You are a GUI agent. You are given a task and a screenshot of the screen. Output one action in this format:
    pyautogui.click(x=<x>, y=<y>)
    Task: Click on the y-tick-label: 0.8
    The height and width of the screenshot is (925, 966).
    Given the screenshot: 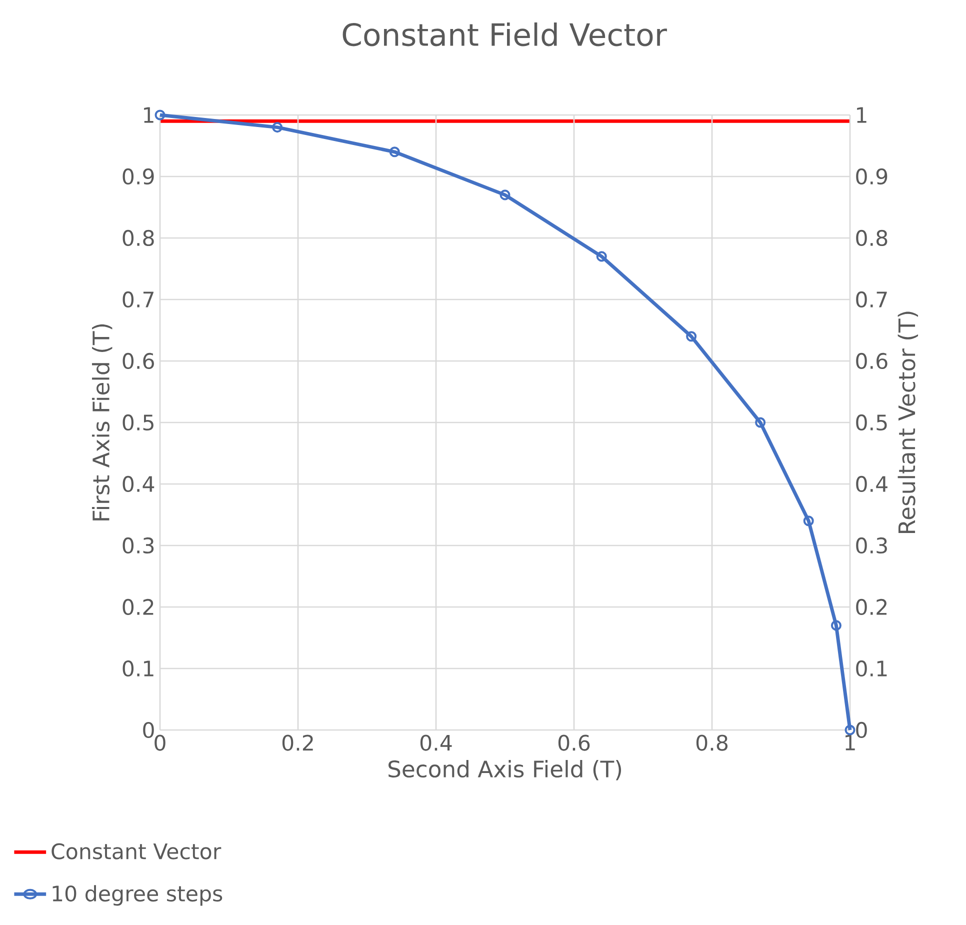 What is the action you would take?
    pyautogui.click(x=138, y=238)
    